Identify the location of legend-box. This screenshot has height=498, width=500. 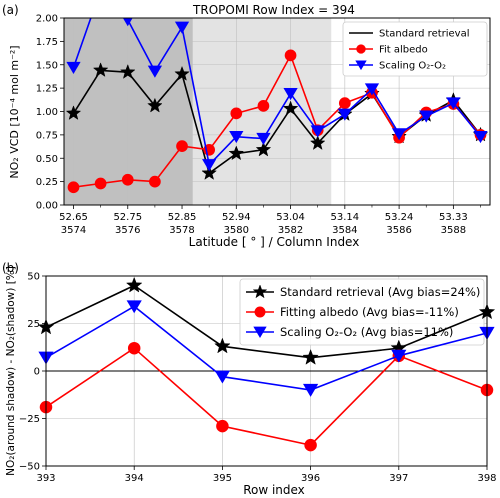
(415, 49).